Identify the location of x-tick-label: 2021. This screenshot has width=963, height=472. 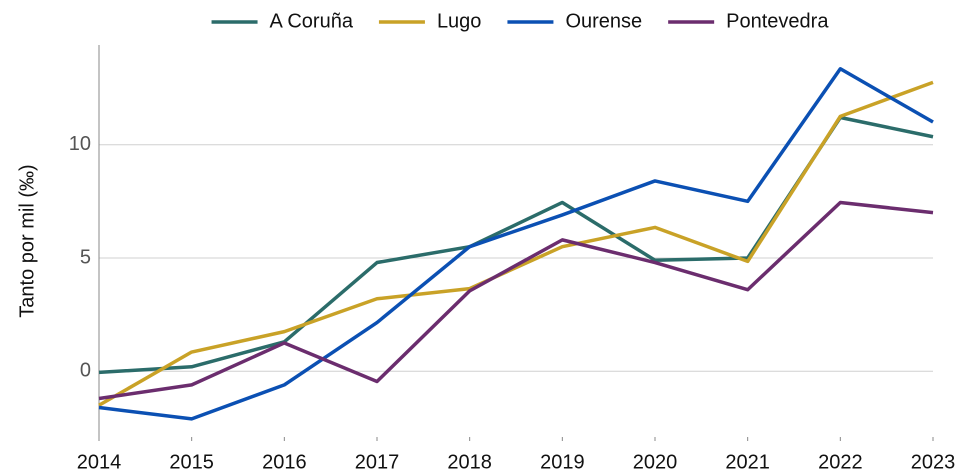
(747, 461).